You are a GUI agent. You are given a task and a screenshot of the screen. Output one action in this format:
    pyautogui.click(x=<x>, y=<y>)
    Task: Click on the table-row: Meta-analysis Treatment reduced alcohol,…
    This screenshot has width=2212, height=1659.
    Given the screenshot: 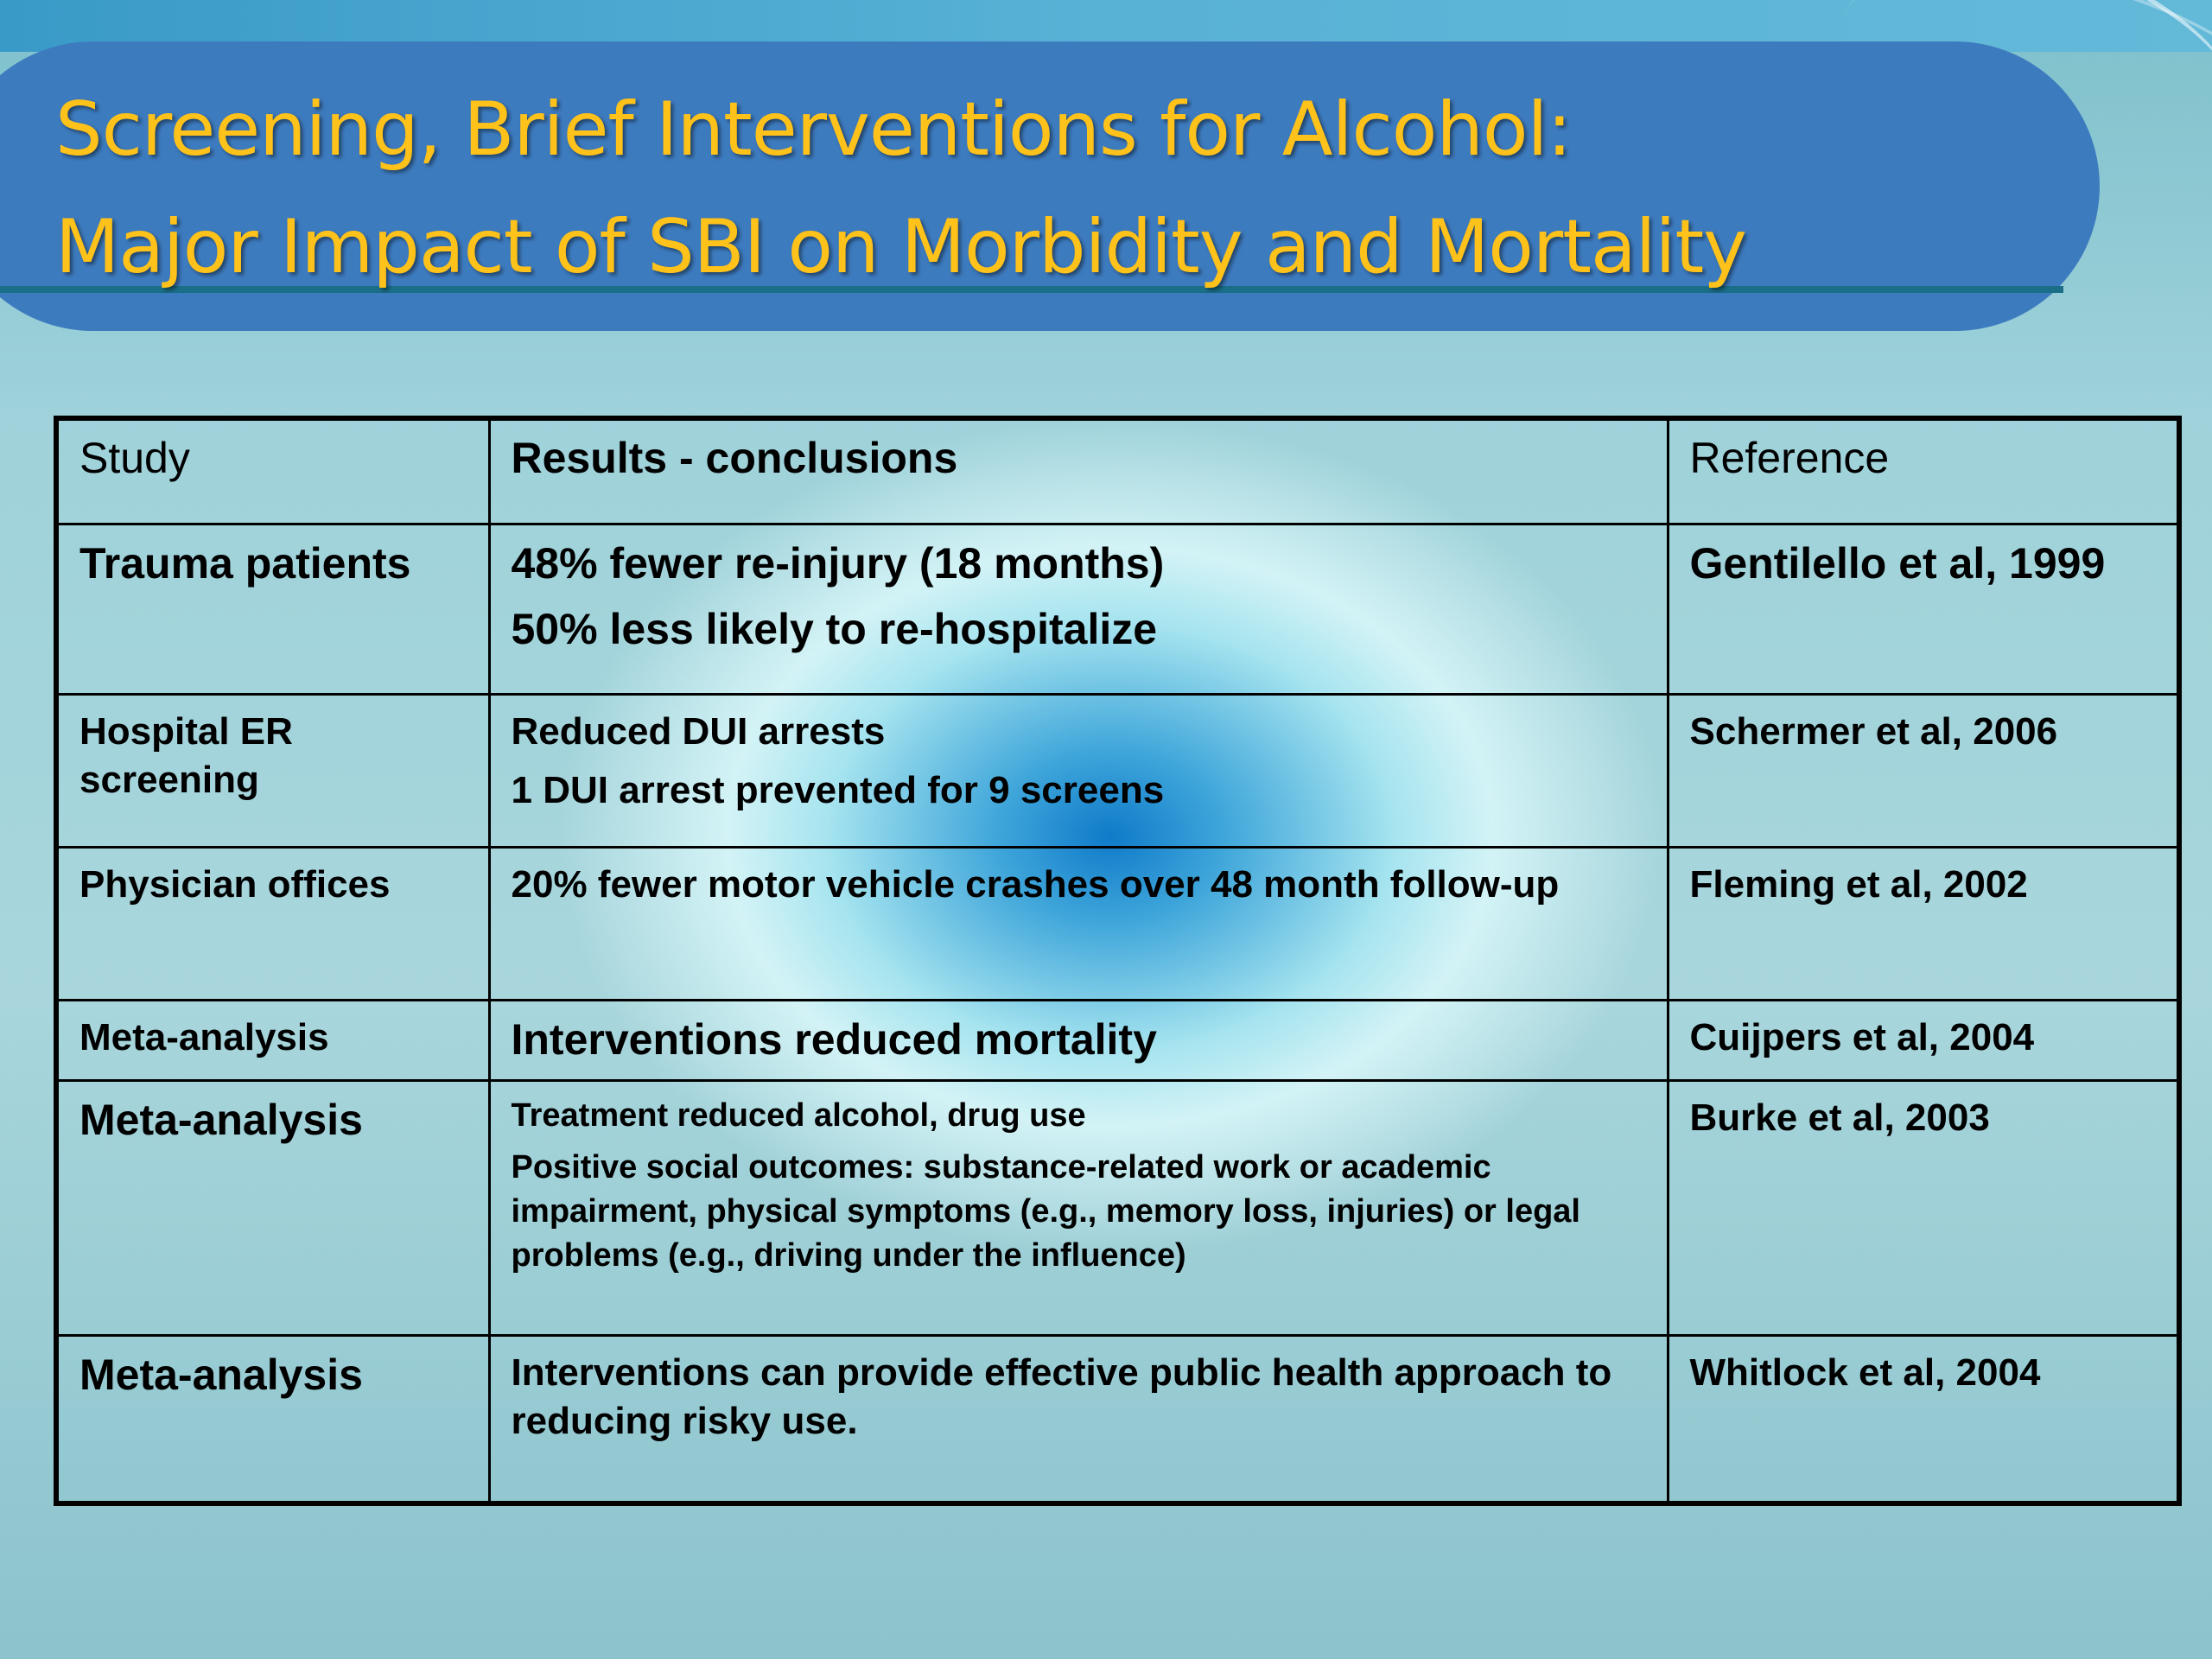 What is the action you would take?
    pyautogui.click(x=1117, y=1208)
    